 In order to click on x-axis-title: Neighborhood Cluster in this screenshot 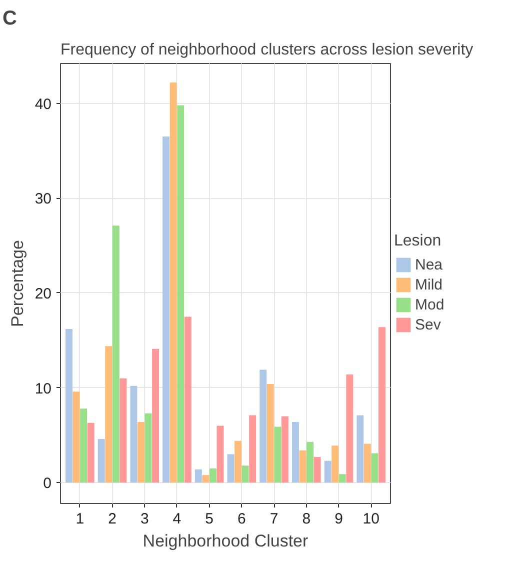, I will do `click(225, 541)`.